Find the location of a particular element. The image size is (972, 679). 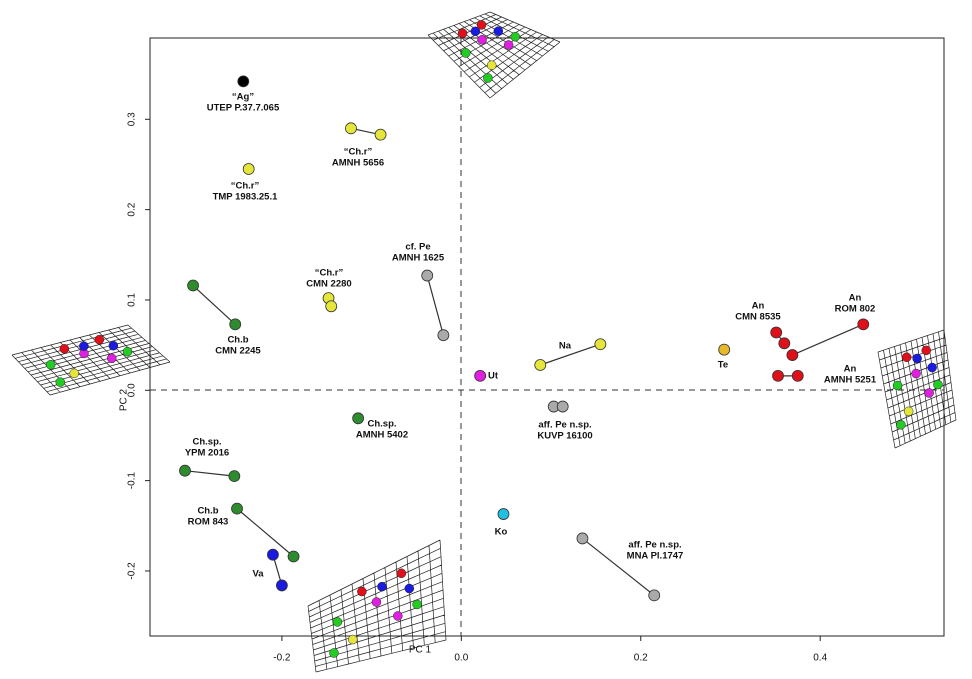

point-label: “Ag” is located at coordinates (243, 97).